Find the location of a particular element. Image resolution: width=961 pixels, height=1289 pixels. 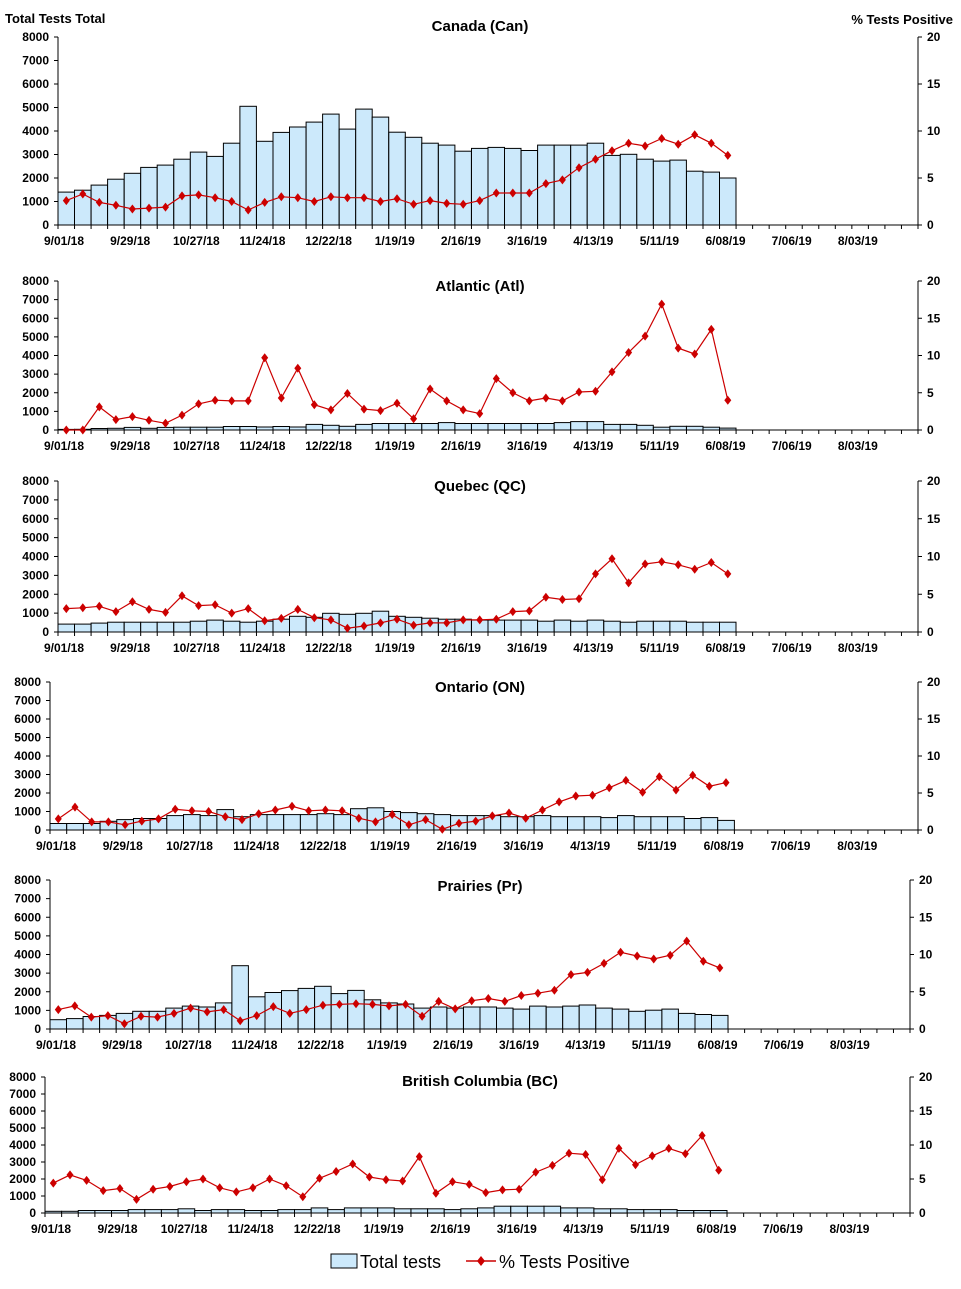

right-tick-label: 15 is located at coordinates (934, 84).